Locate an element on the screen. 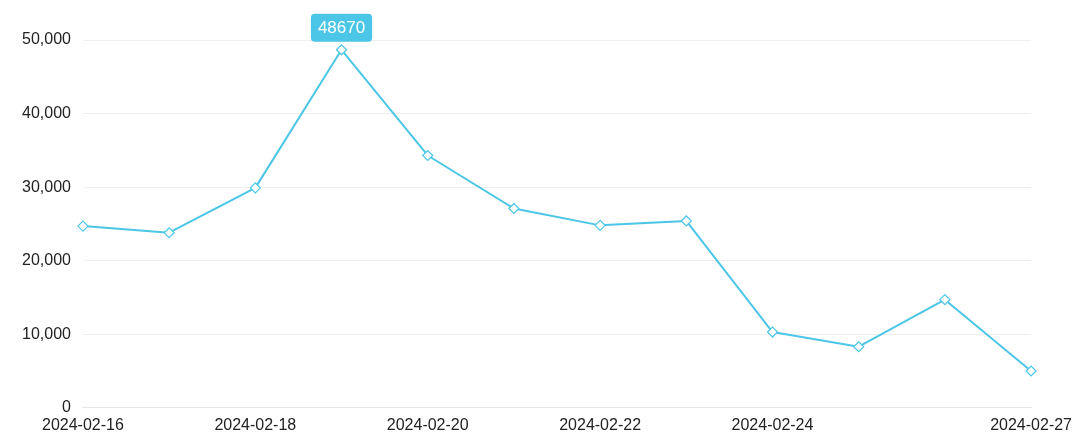 The height and width of the screenshot is (447, 1080). y-tick-label: 30,000 is located at coordinates (47, 186).